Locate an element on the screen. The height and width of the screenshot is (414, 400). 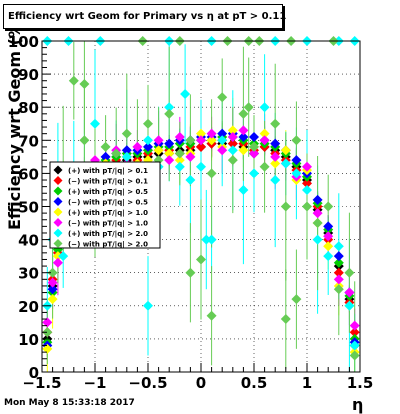
y-tick-label: 80 is located at coordinates (28, 108).